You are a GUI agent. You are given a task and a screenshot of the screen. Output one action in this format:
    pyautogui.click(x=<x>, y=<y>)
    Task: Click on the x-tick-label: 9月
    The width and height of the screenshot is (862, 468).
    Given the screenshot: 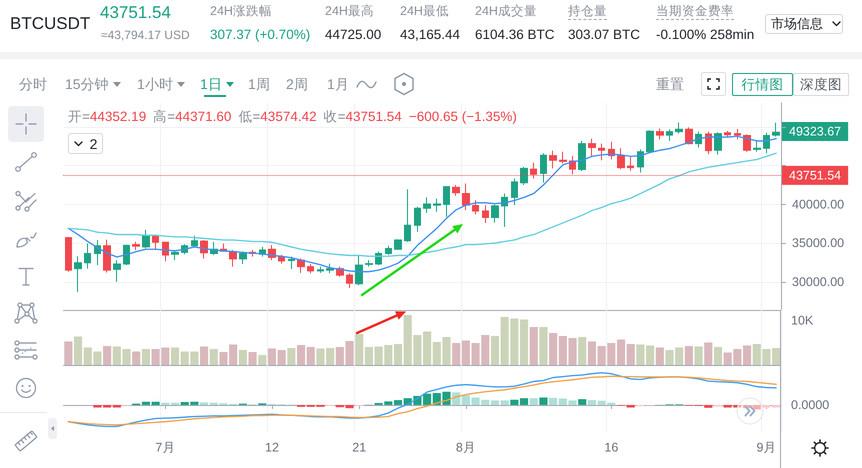 What is the action you would take?
    pyautogui.click(x=766, y=447)
    